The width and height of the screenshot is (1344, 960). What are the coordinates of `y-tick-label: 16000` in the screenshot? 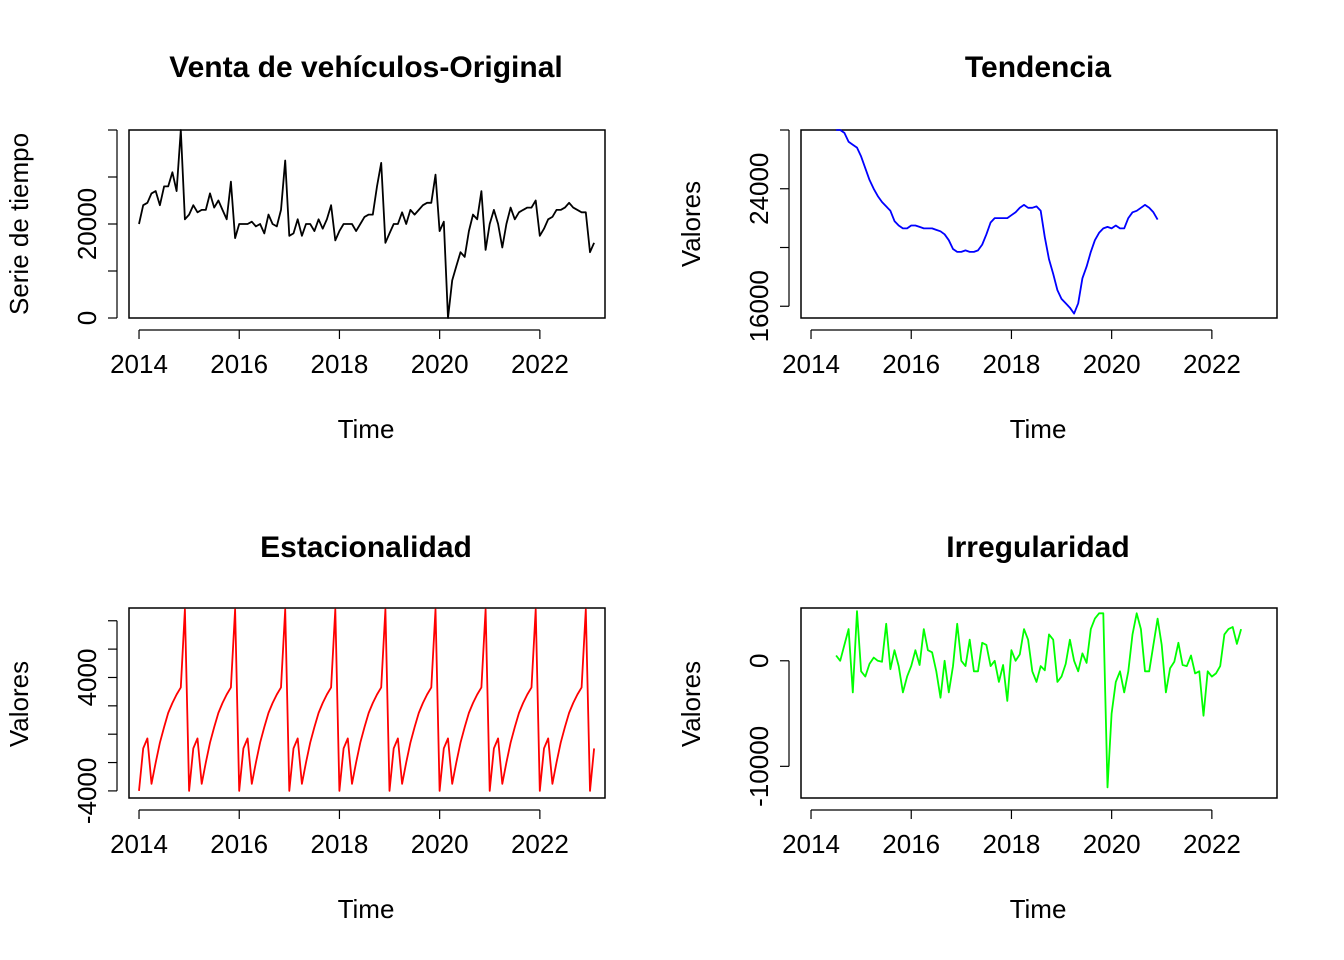 It's located at (759, 306).